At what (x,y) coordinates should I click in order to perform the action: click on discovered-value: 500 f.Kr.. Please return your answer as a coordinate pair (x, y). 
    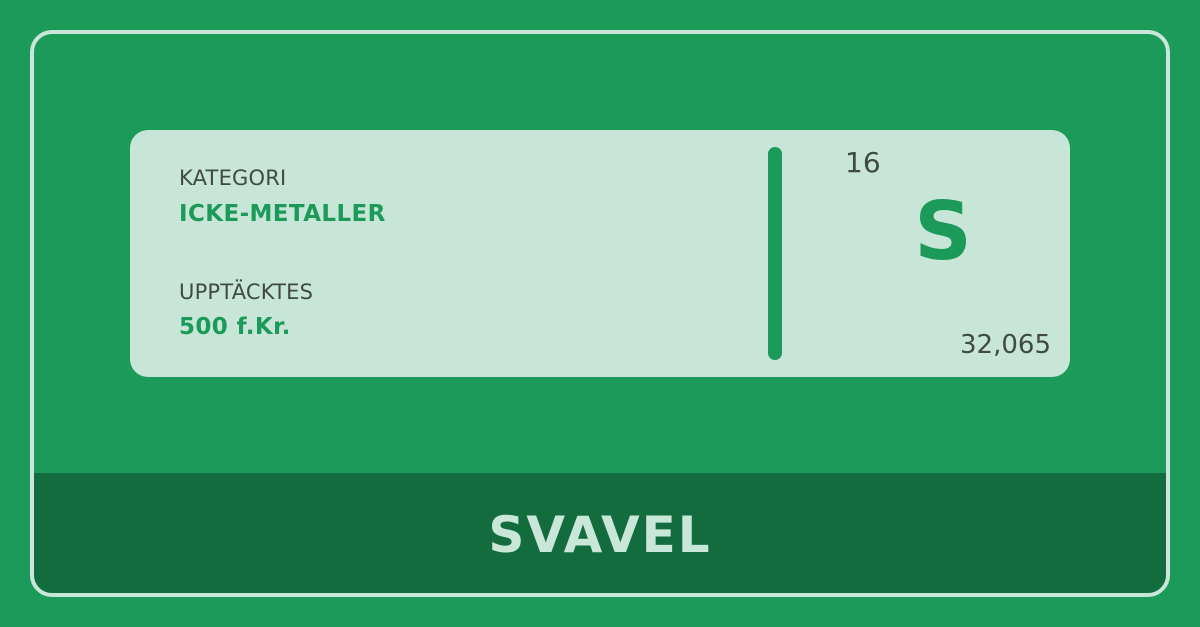
    Looking at the image, I should click on (235, 327).